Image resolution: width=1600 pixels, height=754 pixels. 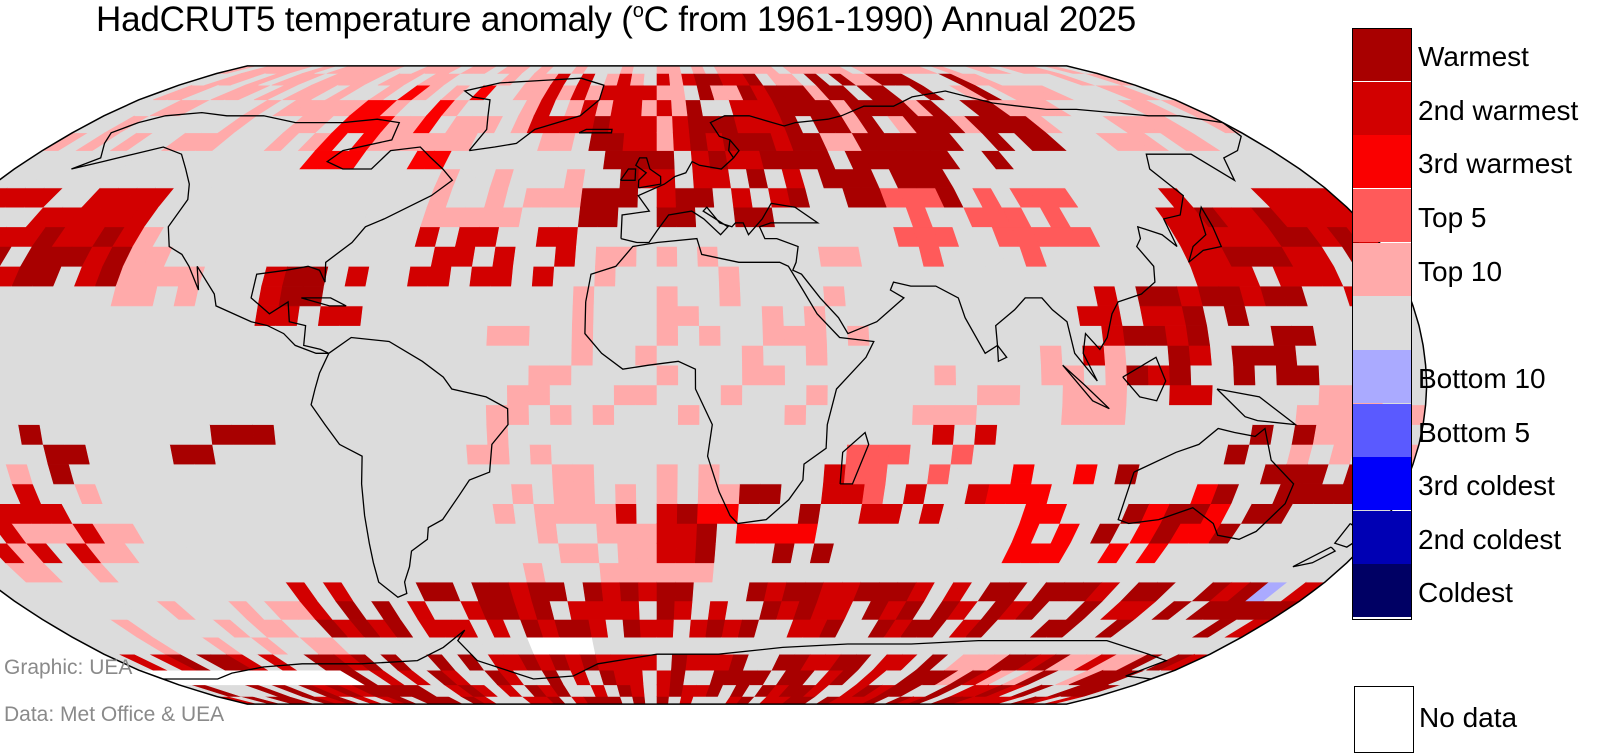 I want to click on coastline-segment, so click(x=1205, y=234).